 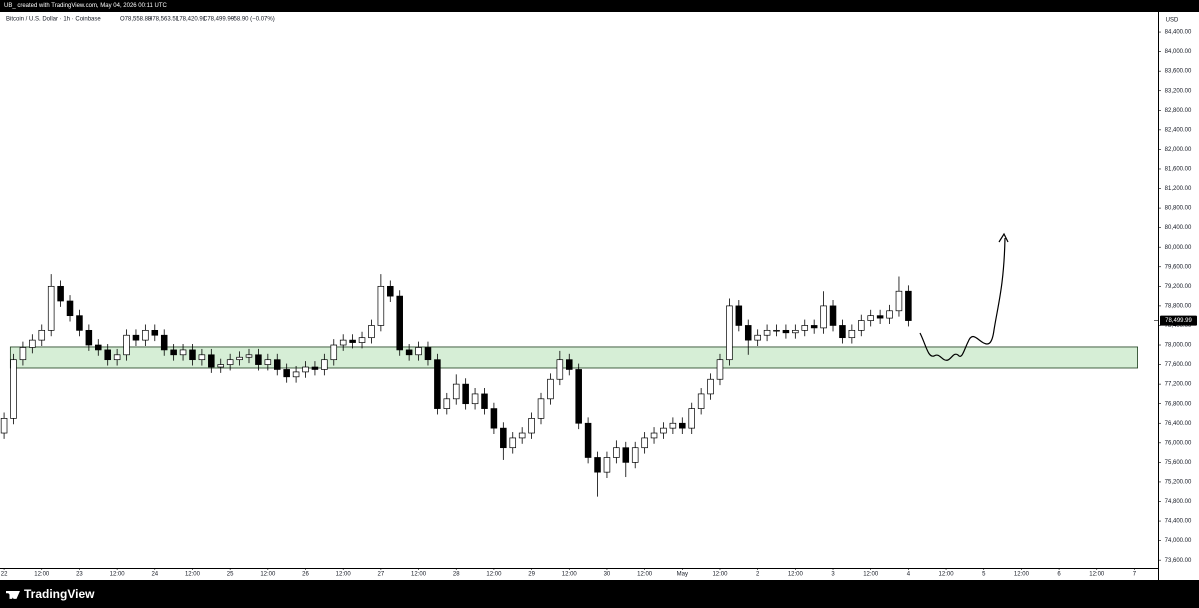 I want to click on y-tick-label: 76,000.00, so click(x=1178, y=443).